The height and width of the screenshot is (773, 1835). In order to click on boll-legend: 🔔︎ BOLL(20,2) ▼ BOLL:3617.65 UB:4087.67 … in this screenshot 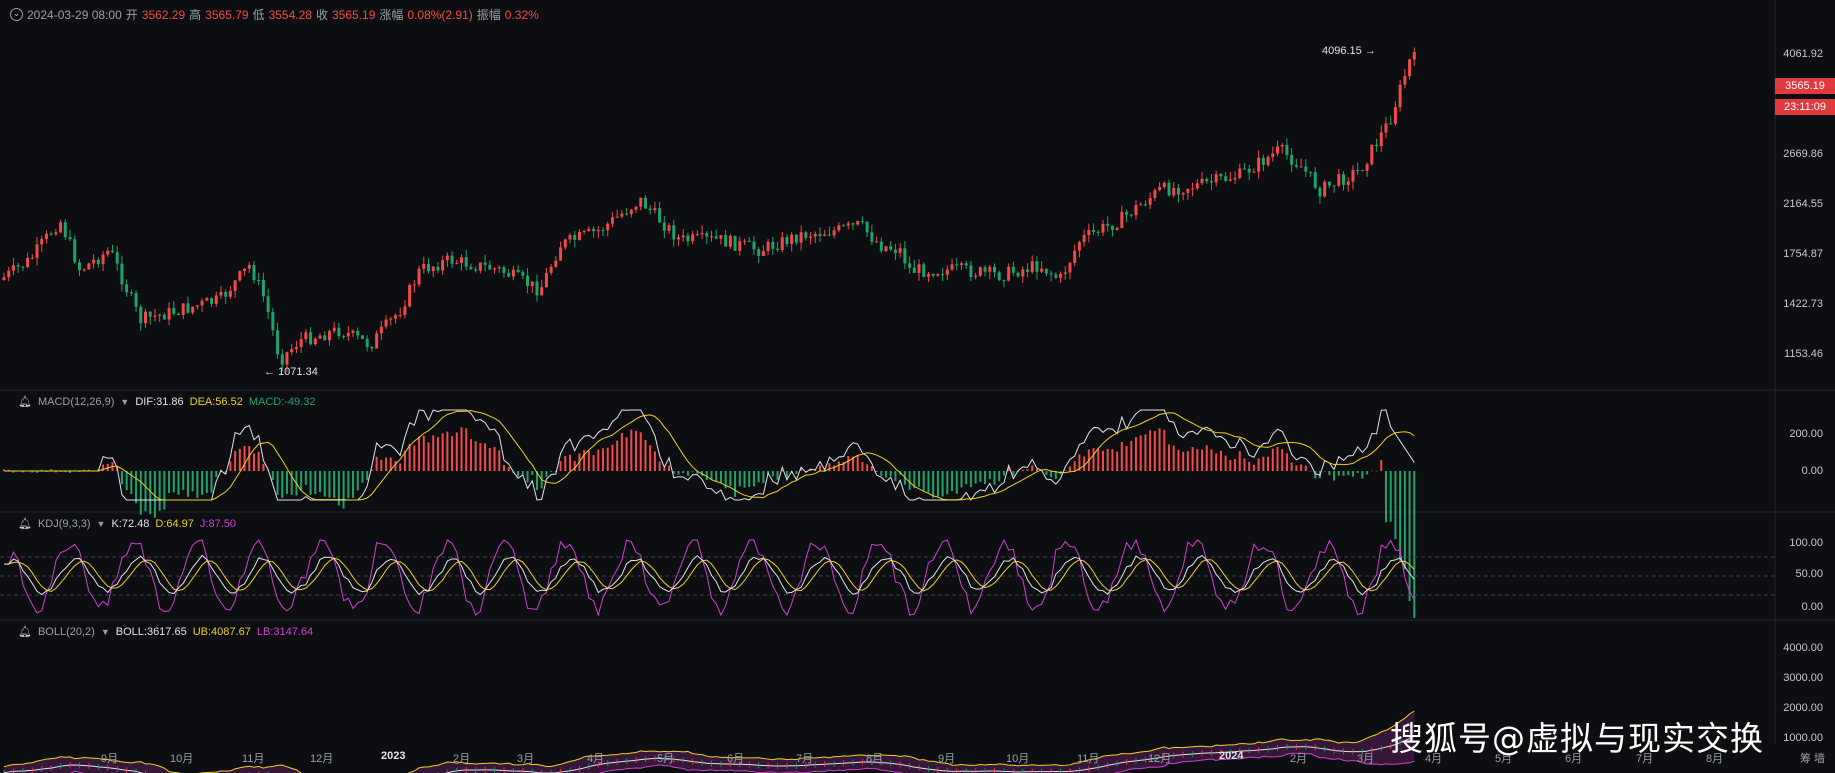, I will do `click(166, 632)`.